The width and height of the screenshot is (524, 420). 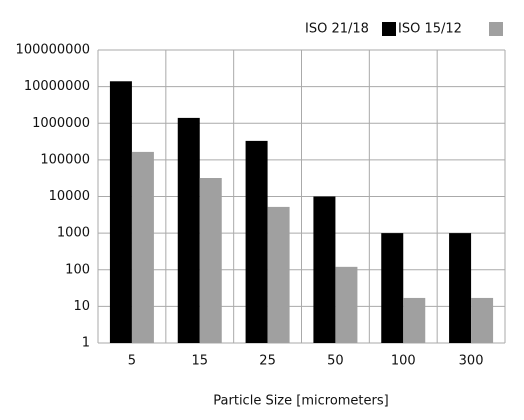 I want to click on x-tick-label: 25, so click(x=267, y=361).